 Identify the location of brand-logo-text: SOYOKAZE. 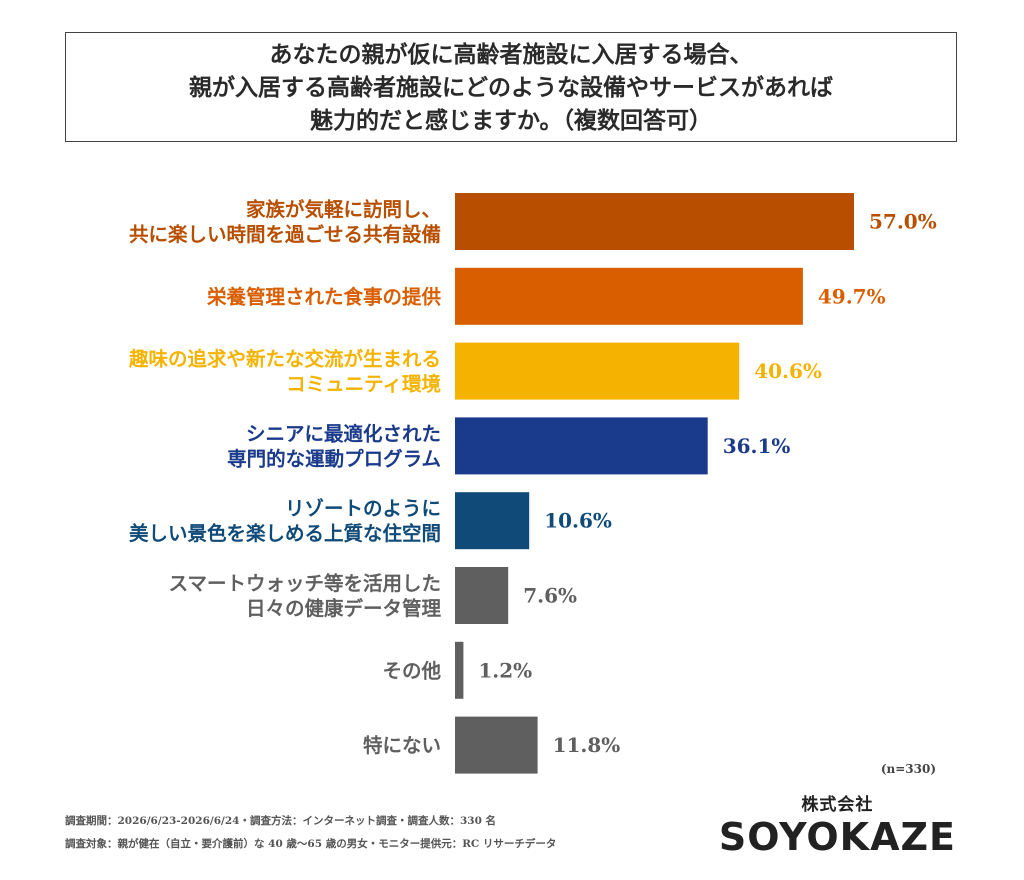
(837, 837).